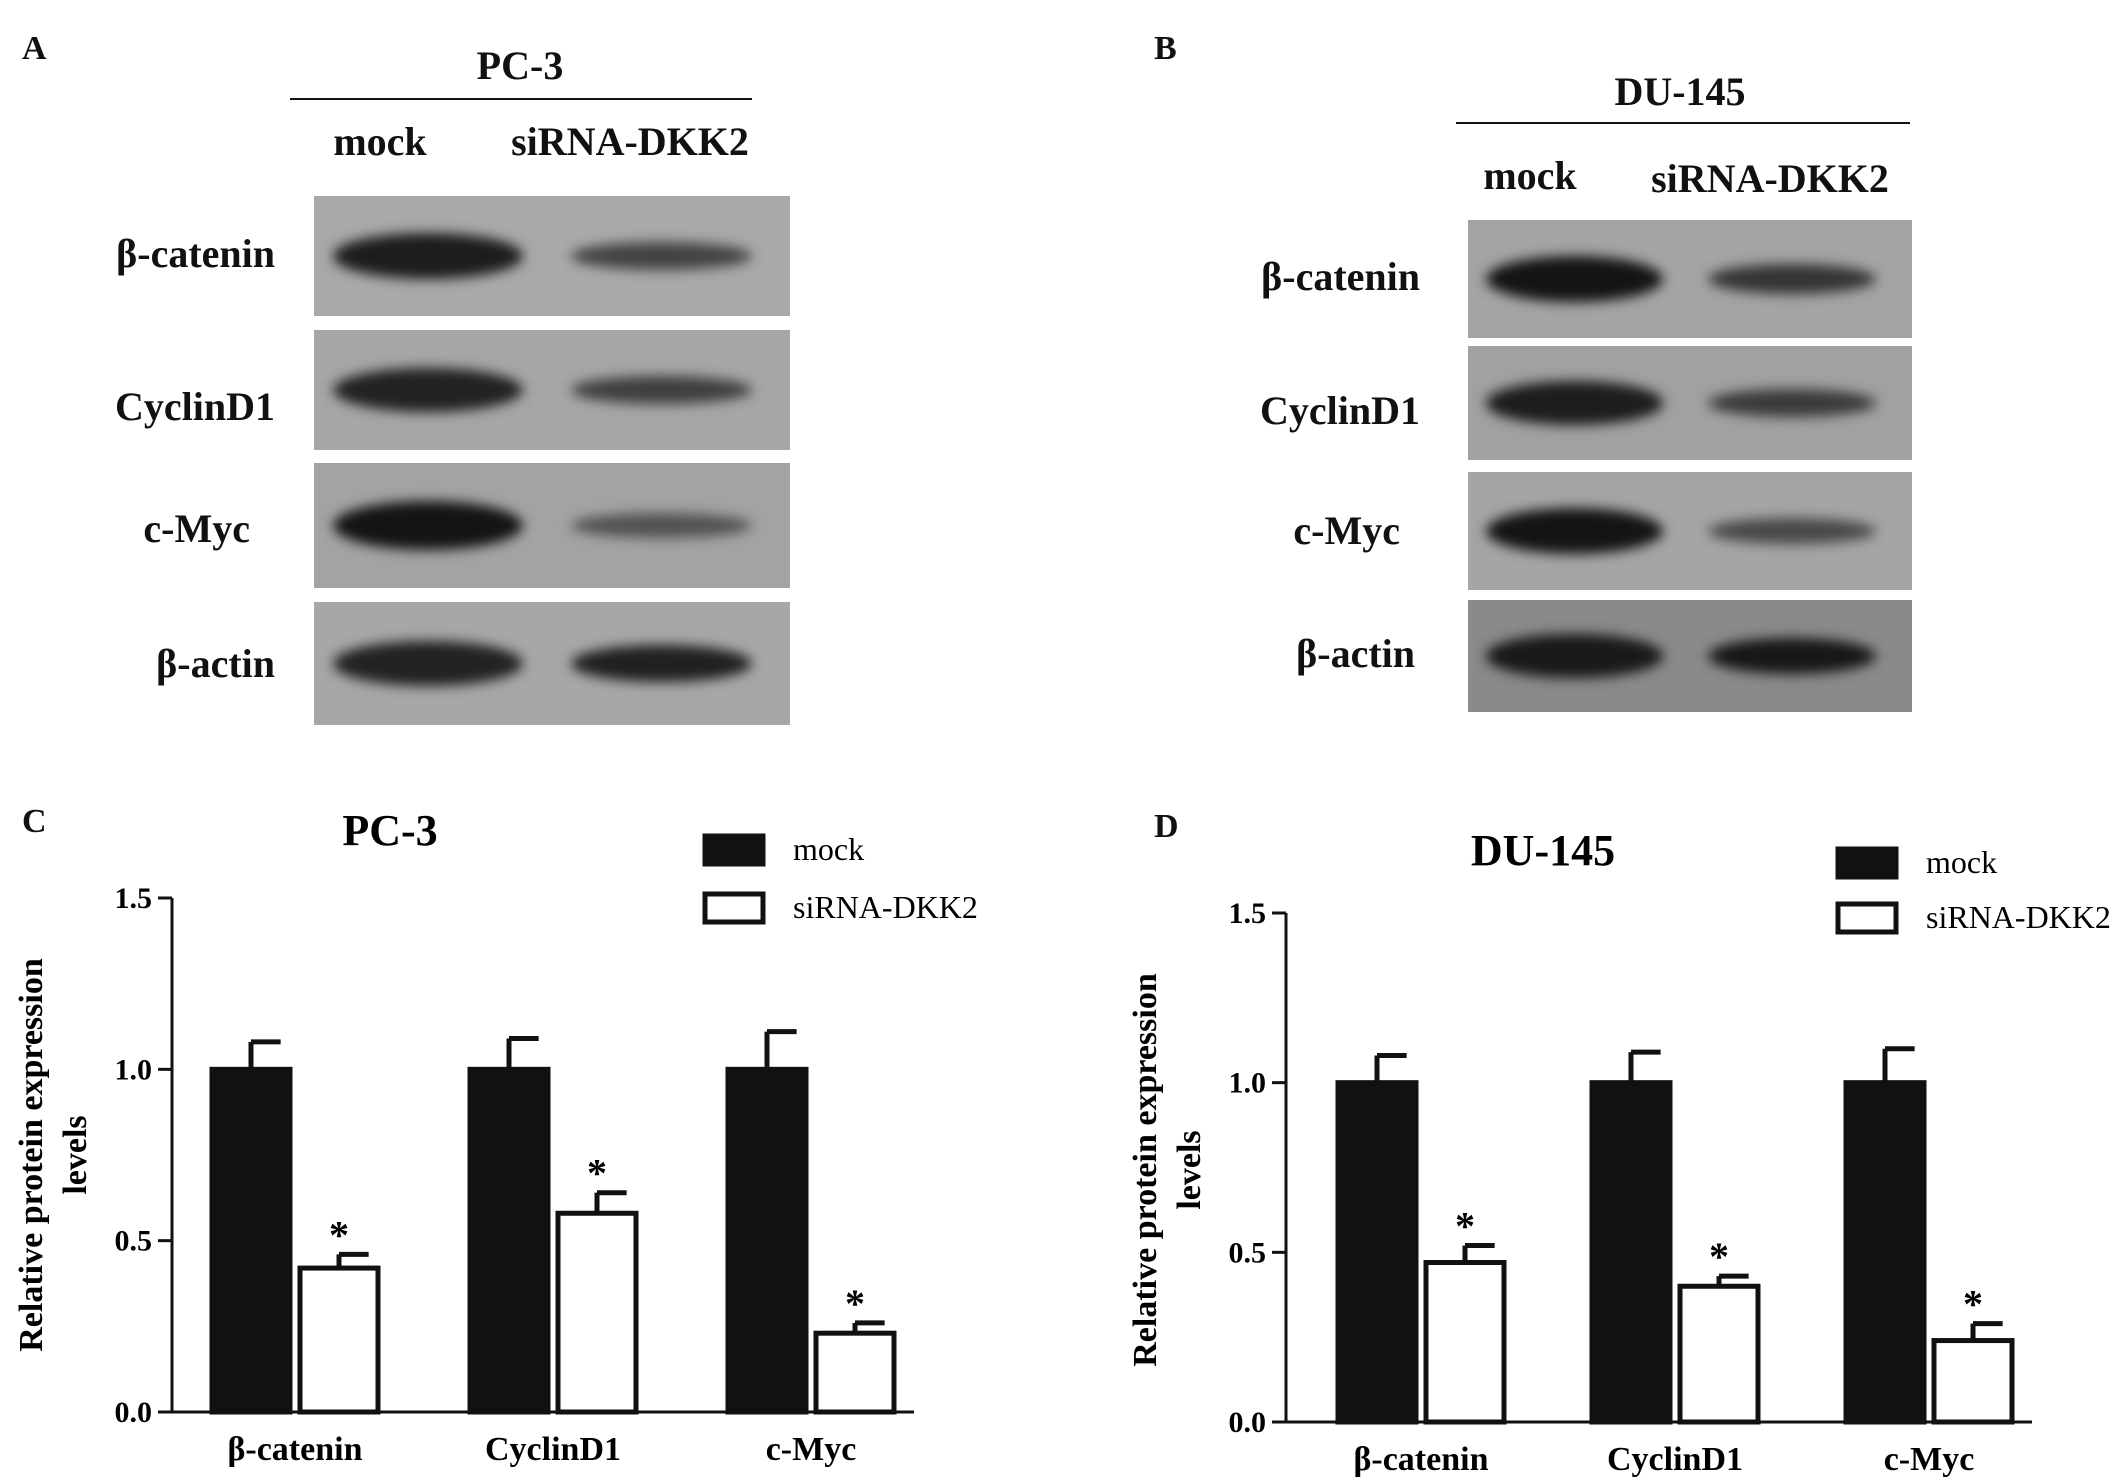  Describe the element at coordinates (1680, 91) in the screenshot. I see `blot-cell-line-title: DU-145` at that location.